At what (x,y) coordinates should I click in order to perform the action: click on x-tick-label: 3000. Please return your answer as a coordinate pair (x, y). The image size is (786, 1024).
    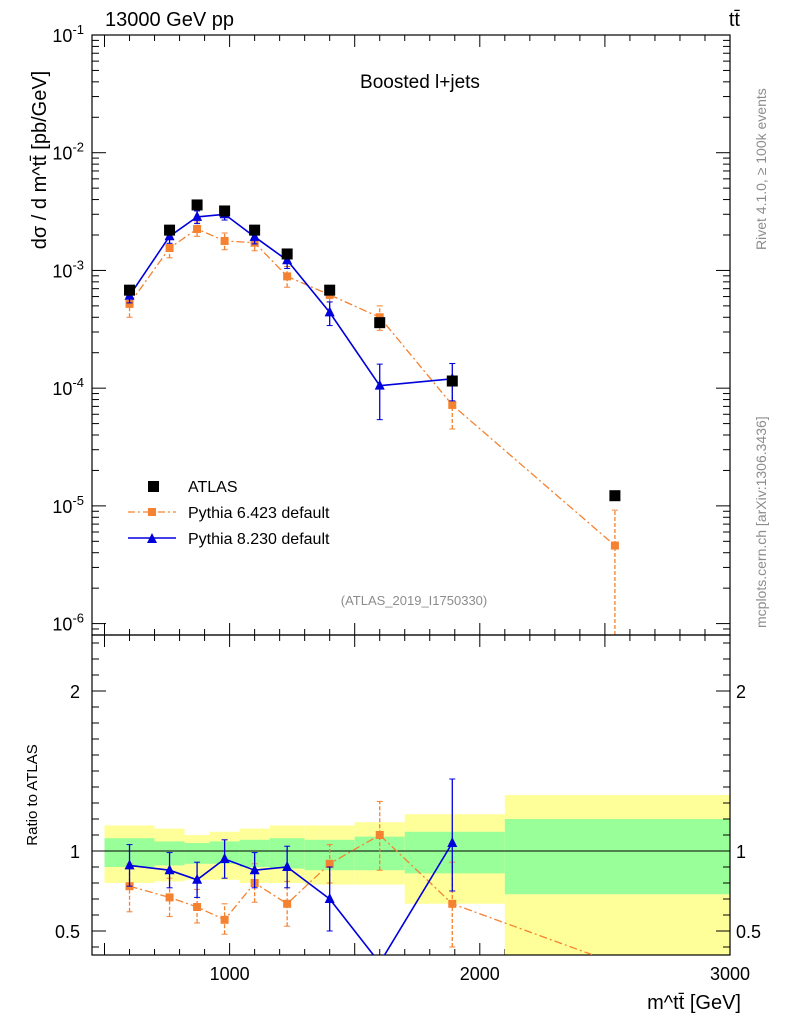
    Looking at the image, I should click on (730, 974).